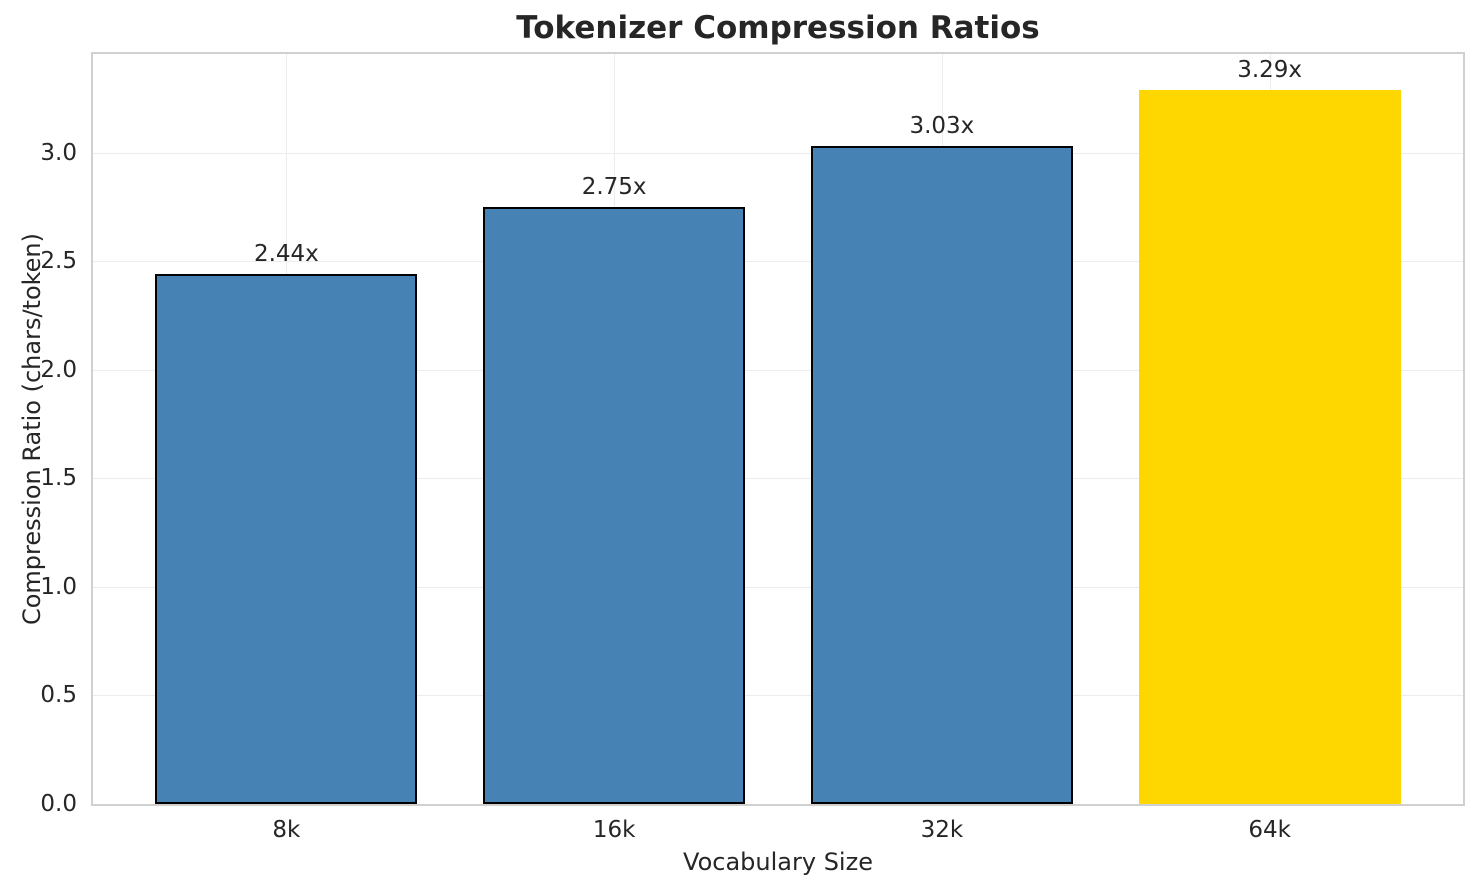  I want to click on bar-value-label: 2.44x, so click(286, 254).